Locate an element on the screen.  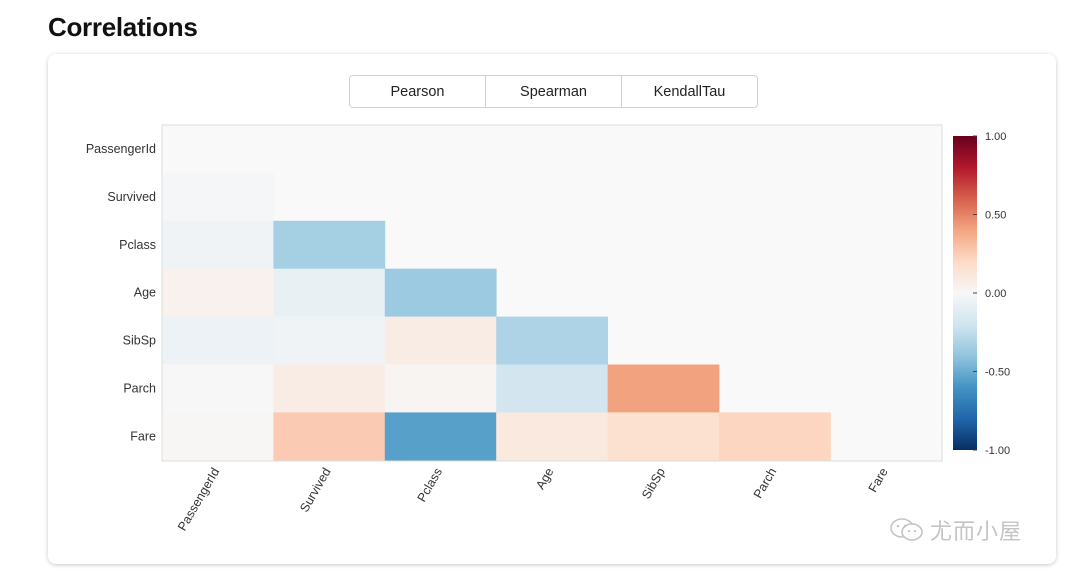
heatmap-cell-age-survived is located at coordinates (329, 292).